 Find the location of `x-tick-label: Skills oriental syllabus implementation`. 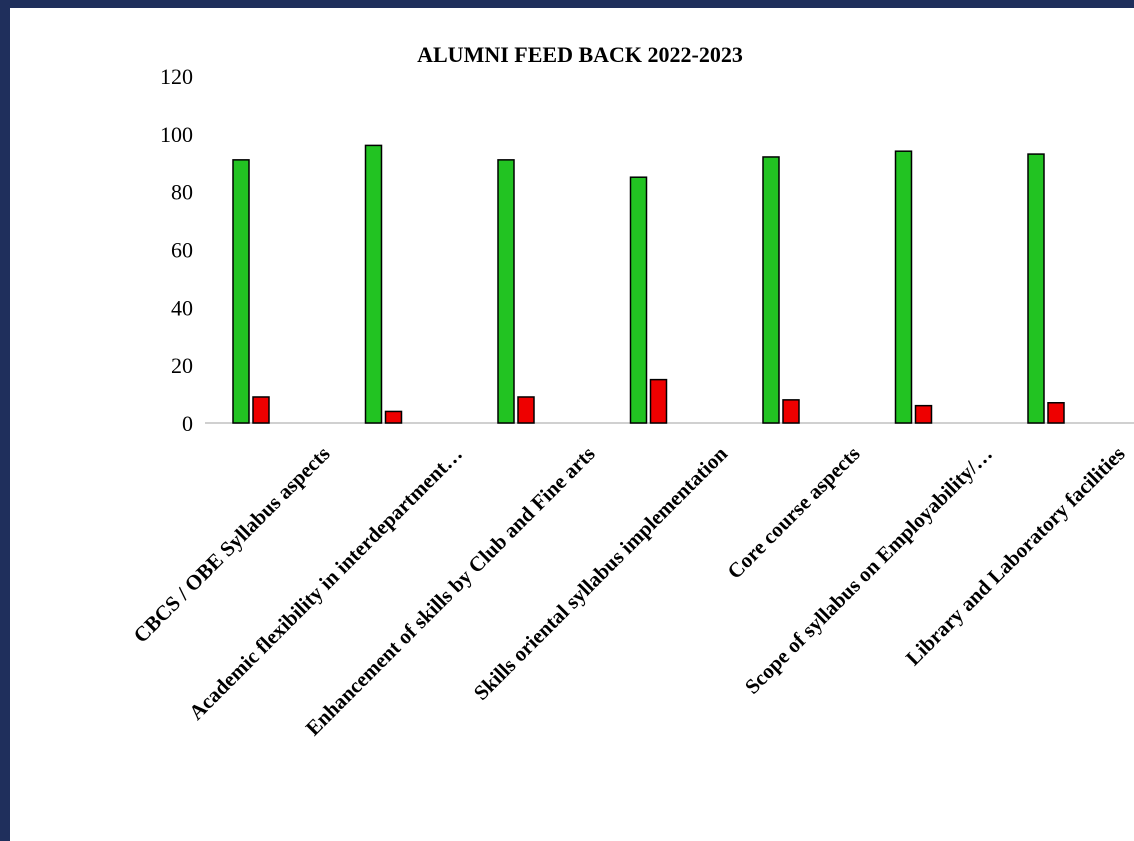

x-tick-label: Skills oriental syllabus implementation is located at coordinates (600, 572).